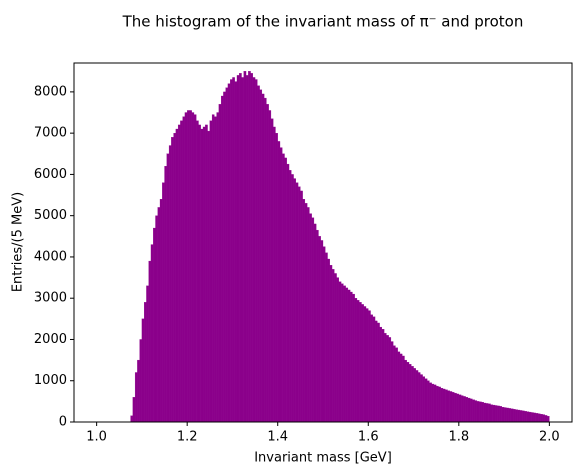 The width and height of the screenshot is (581, 476). I want to click on y-tick-label: 0, so click(63, 422).